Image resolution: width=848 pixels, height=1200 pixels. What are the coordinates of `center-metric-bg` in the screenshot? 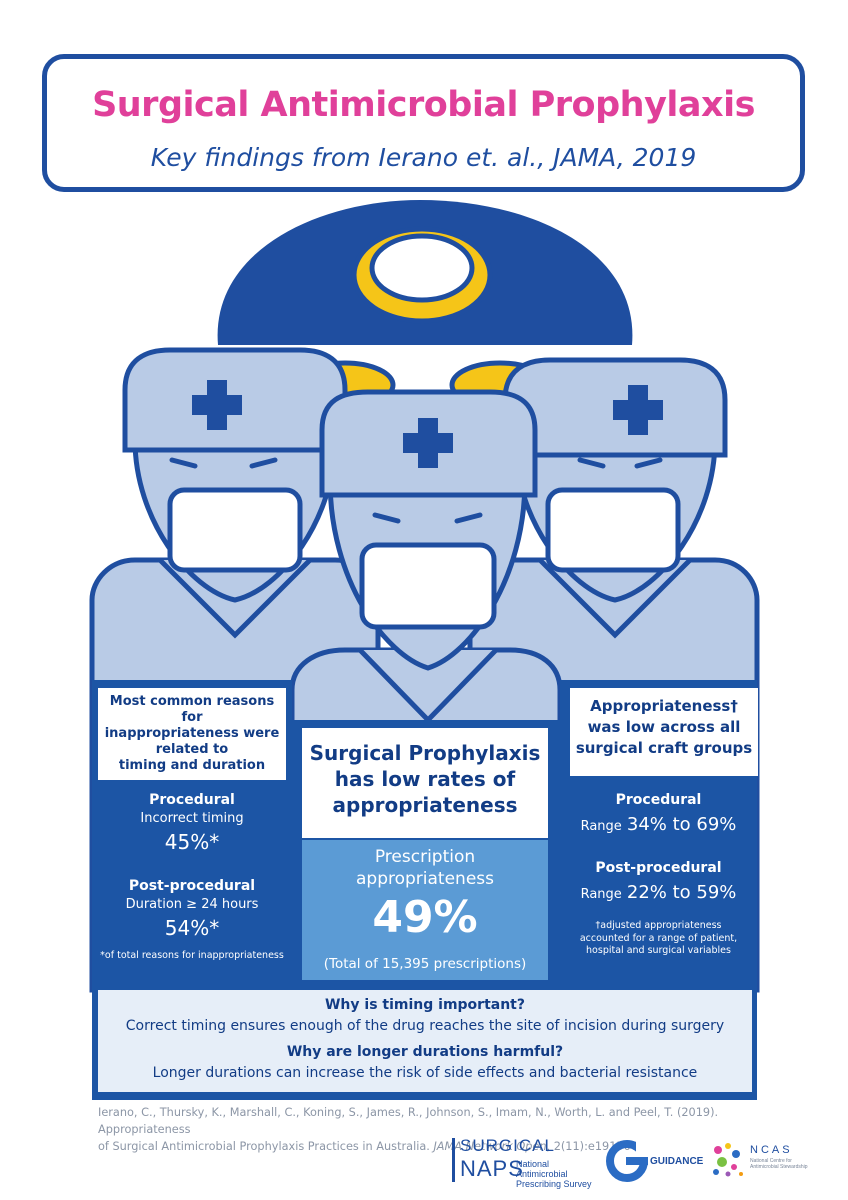 It's located at (425, 910).